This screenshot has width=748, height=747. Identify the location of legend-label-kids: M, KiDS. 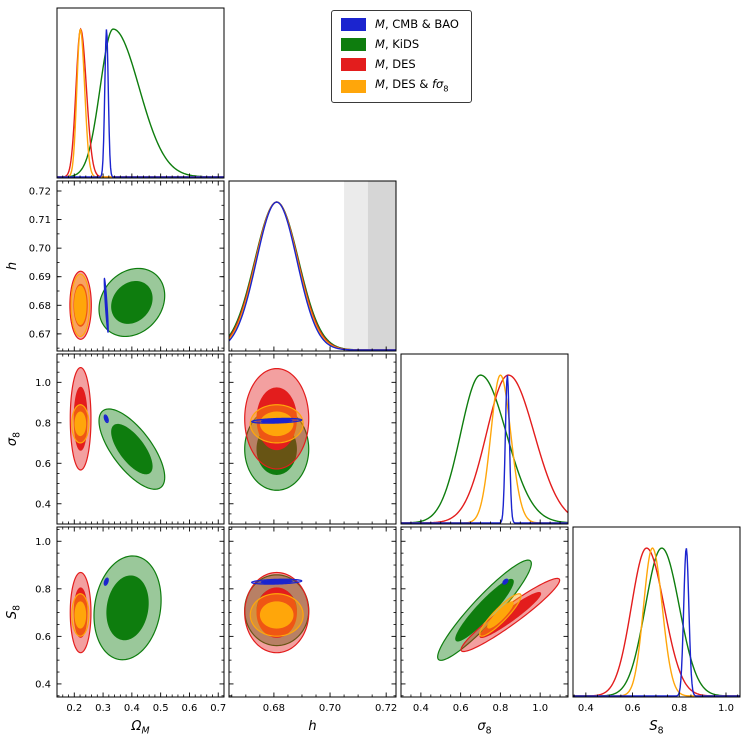
(397, 44).